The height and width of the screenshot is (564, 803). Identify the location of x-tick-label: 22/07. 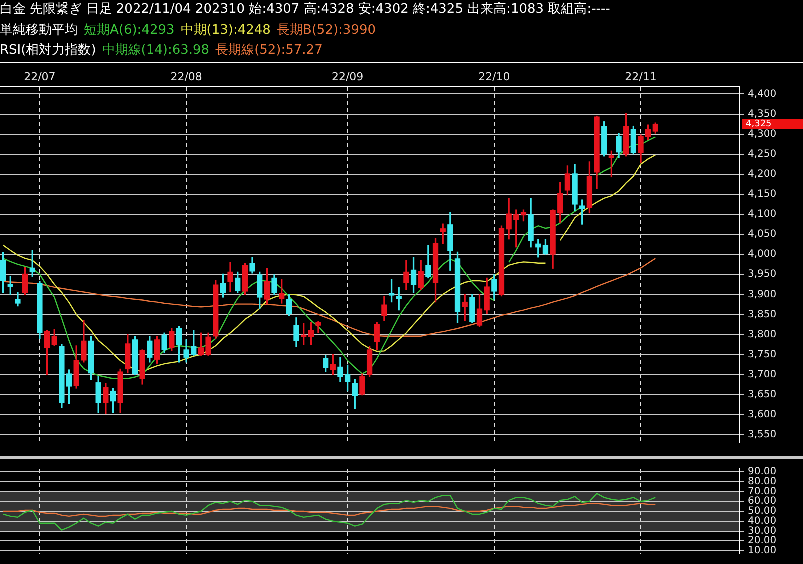
(40, 77).